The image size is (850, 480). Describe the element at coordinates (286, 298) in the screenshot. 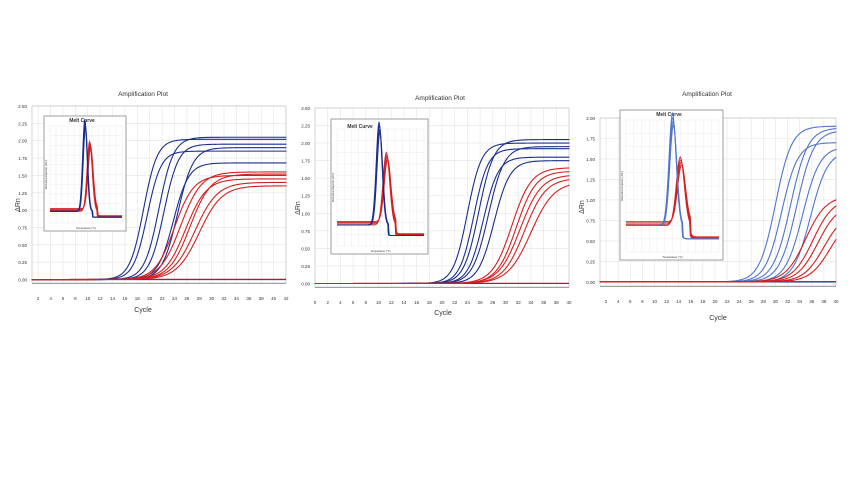

I see `x-tick-label: 42` at that location.